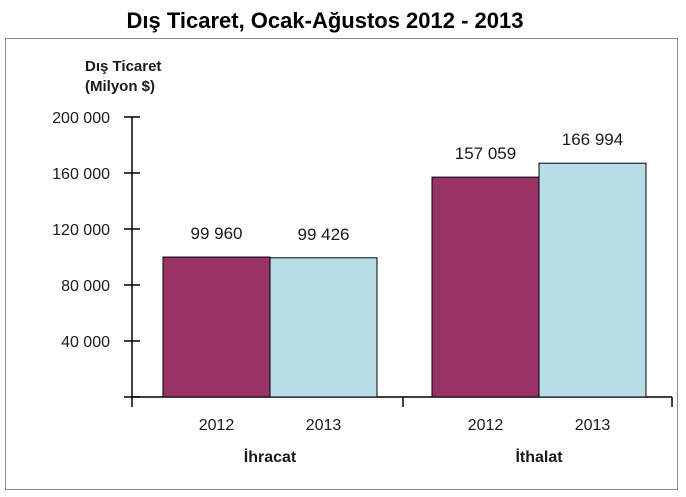 The image size is (686, 497). I want to click on y-tick-label: 80 000, so click(85, 286).